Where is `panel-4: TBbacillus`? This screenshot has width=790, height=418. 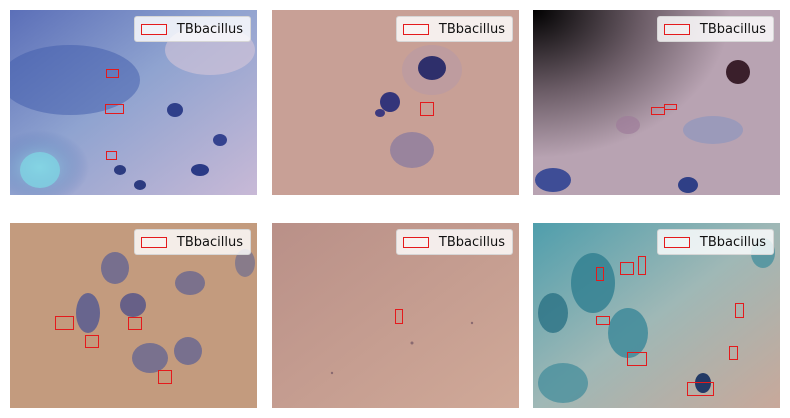 panel-4: TBbacillus is located at coordinates (133, 315).